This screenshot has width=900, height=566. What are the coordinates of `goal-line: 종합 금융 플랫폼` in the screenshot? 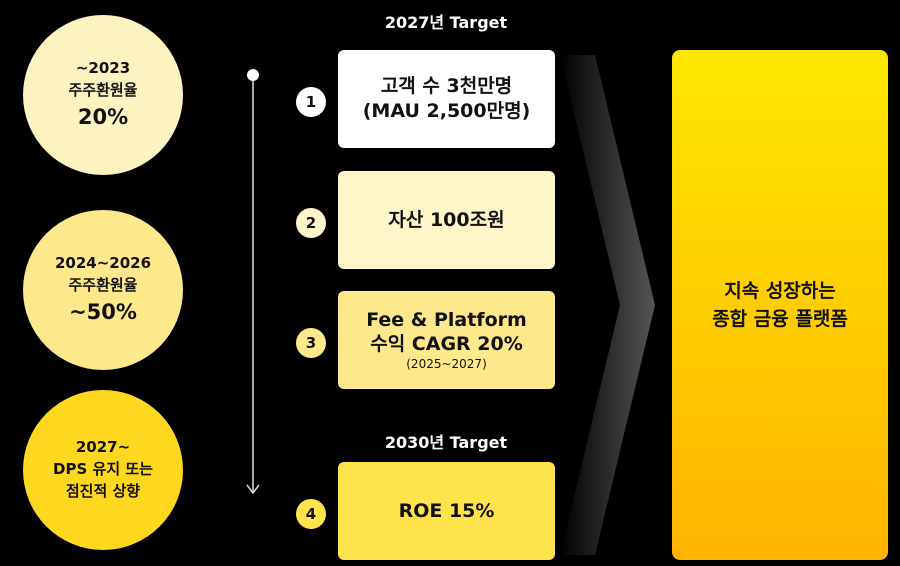 It's located at (780, 319).